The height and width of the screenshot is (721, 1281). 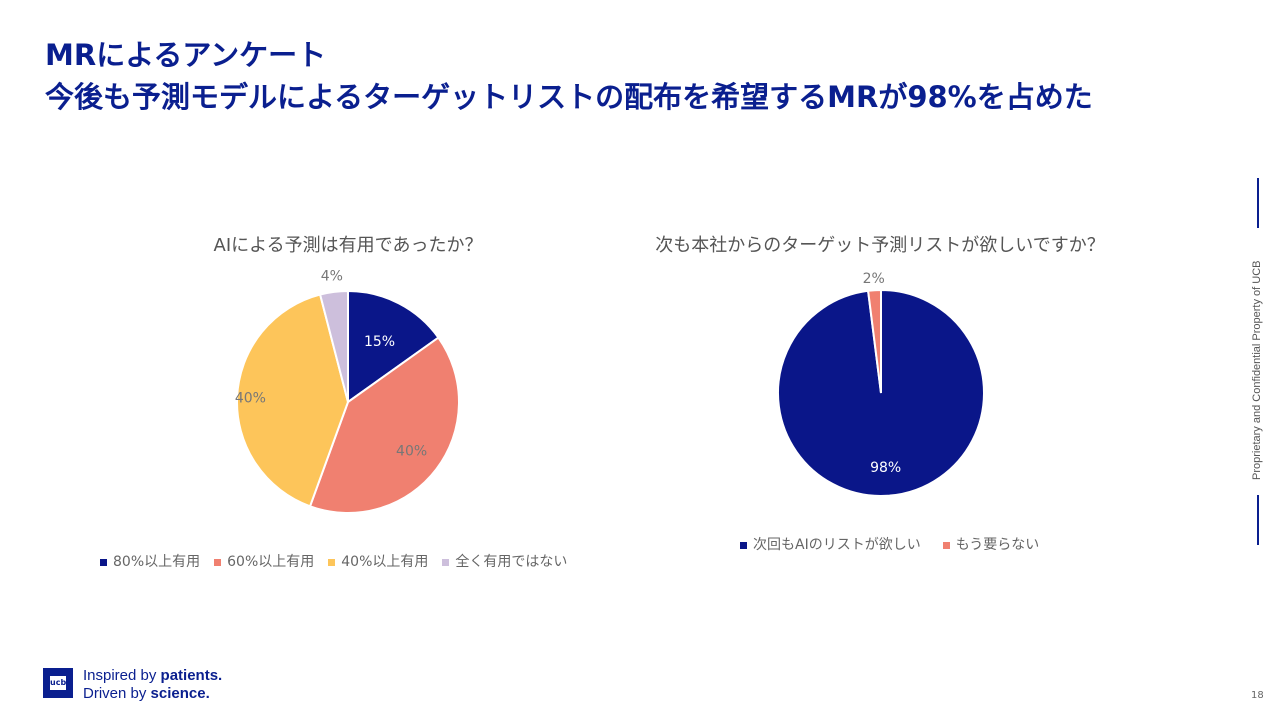 I want to click on slide-subtitle: 今後も予測モデルによるターゲットリストの配布を希望するMRが98%を占めた, so click(x=569, y=97).